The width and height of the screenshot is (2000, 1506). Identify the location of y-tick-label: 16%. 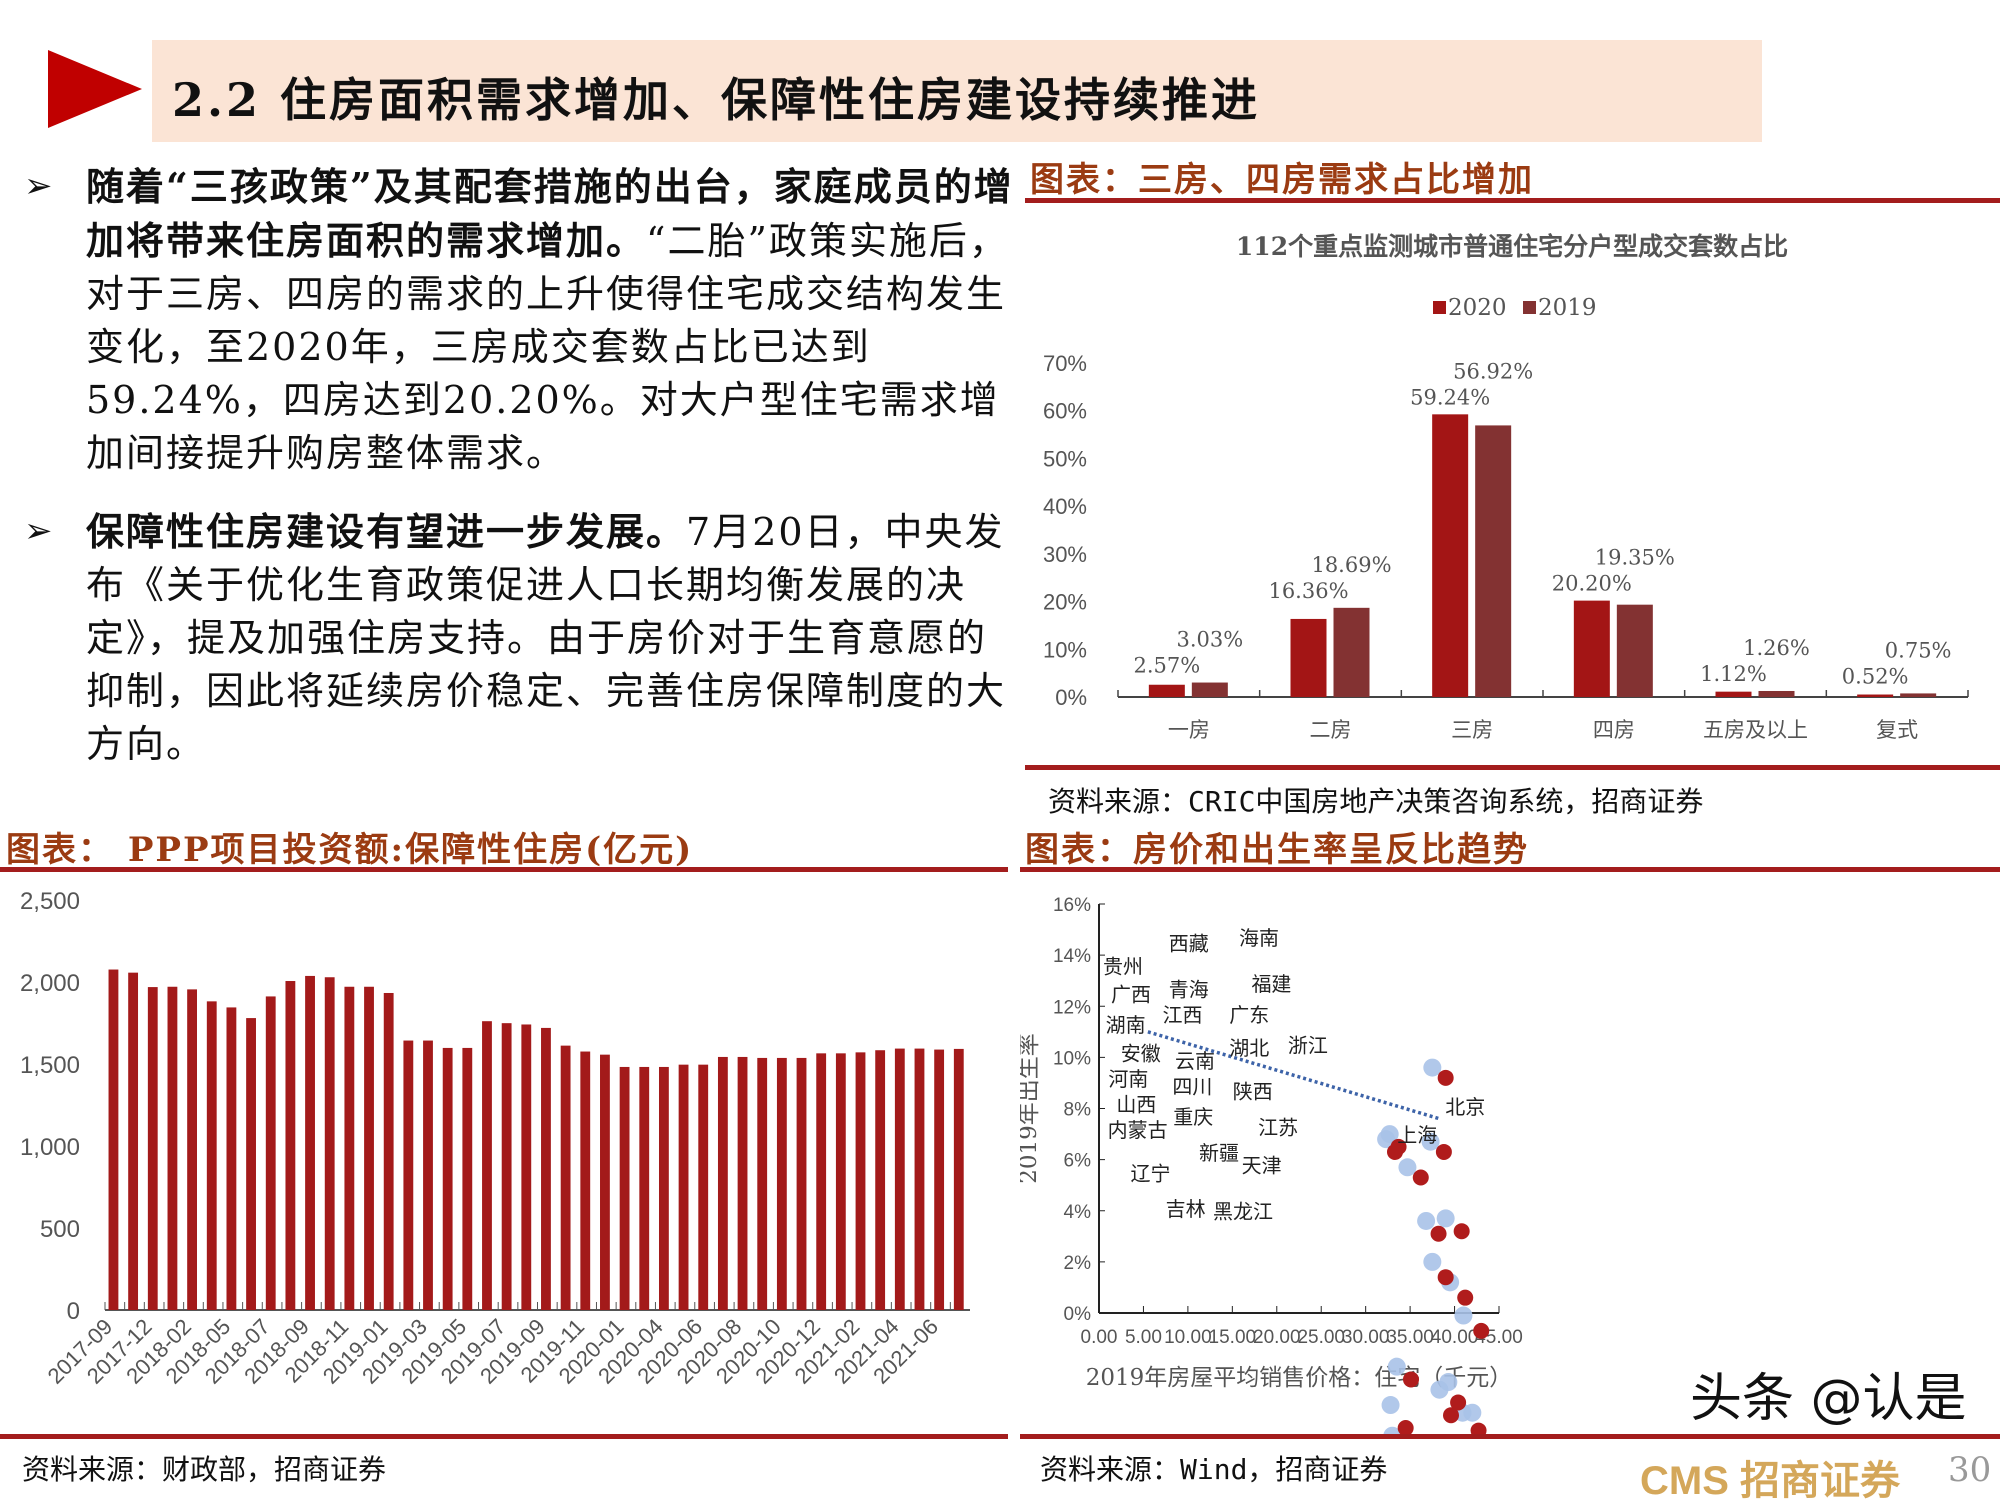
(1072, 905).